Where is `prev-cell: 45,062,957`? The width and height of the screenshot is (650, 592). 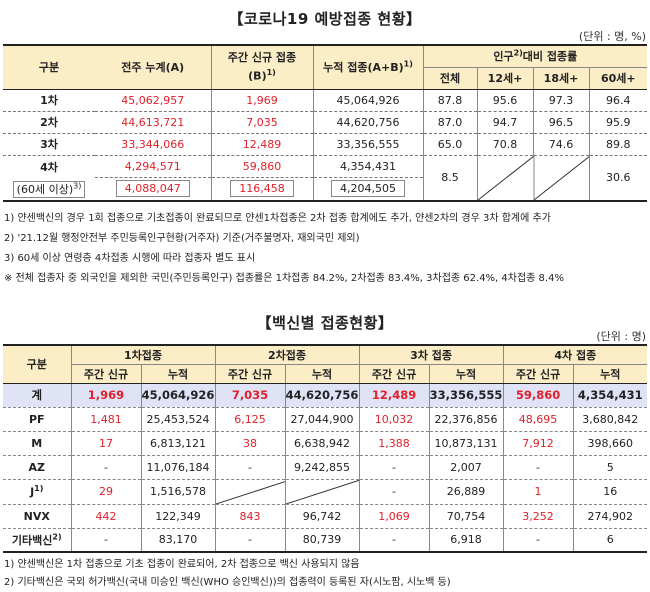 prev-cell: 45,062,957 is located at coordinates (153, 100).